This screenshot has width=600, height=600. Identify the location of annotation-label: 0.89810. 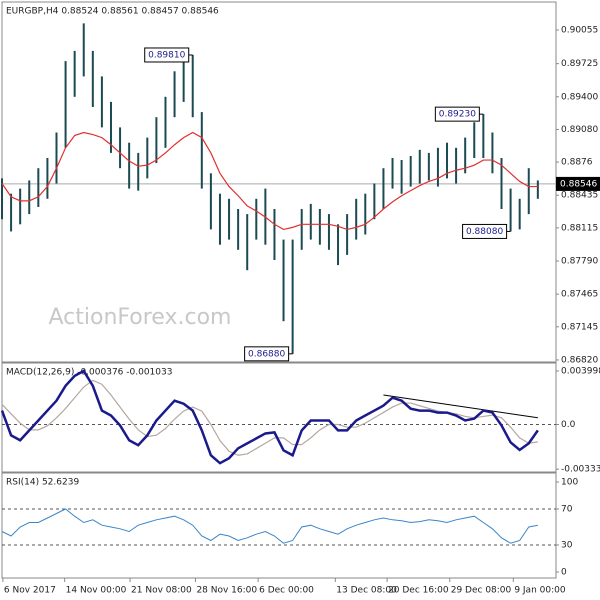
(166, 55).